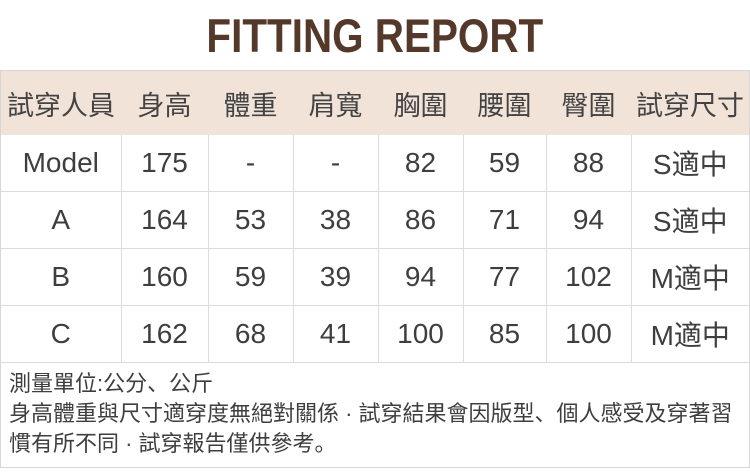 The height and width of the screenshot is (472, 750). What do you see at coordinates (61, 333) in the screenshot?
I see `table-cell: C` at bounding box center [61, 333].